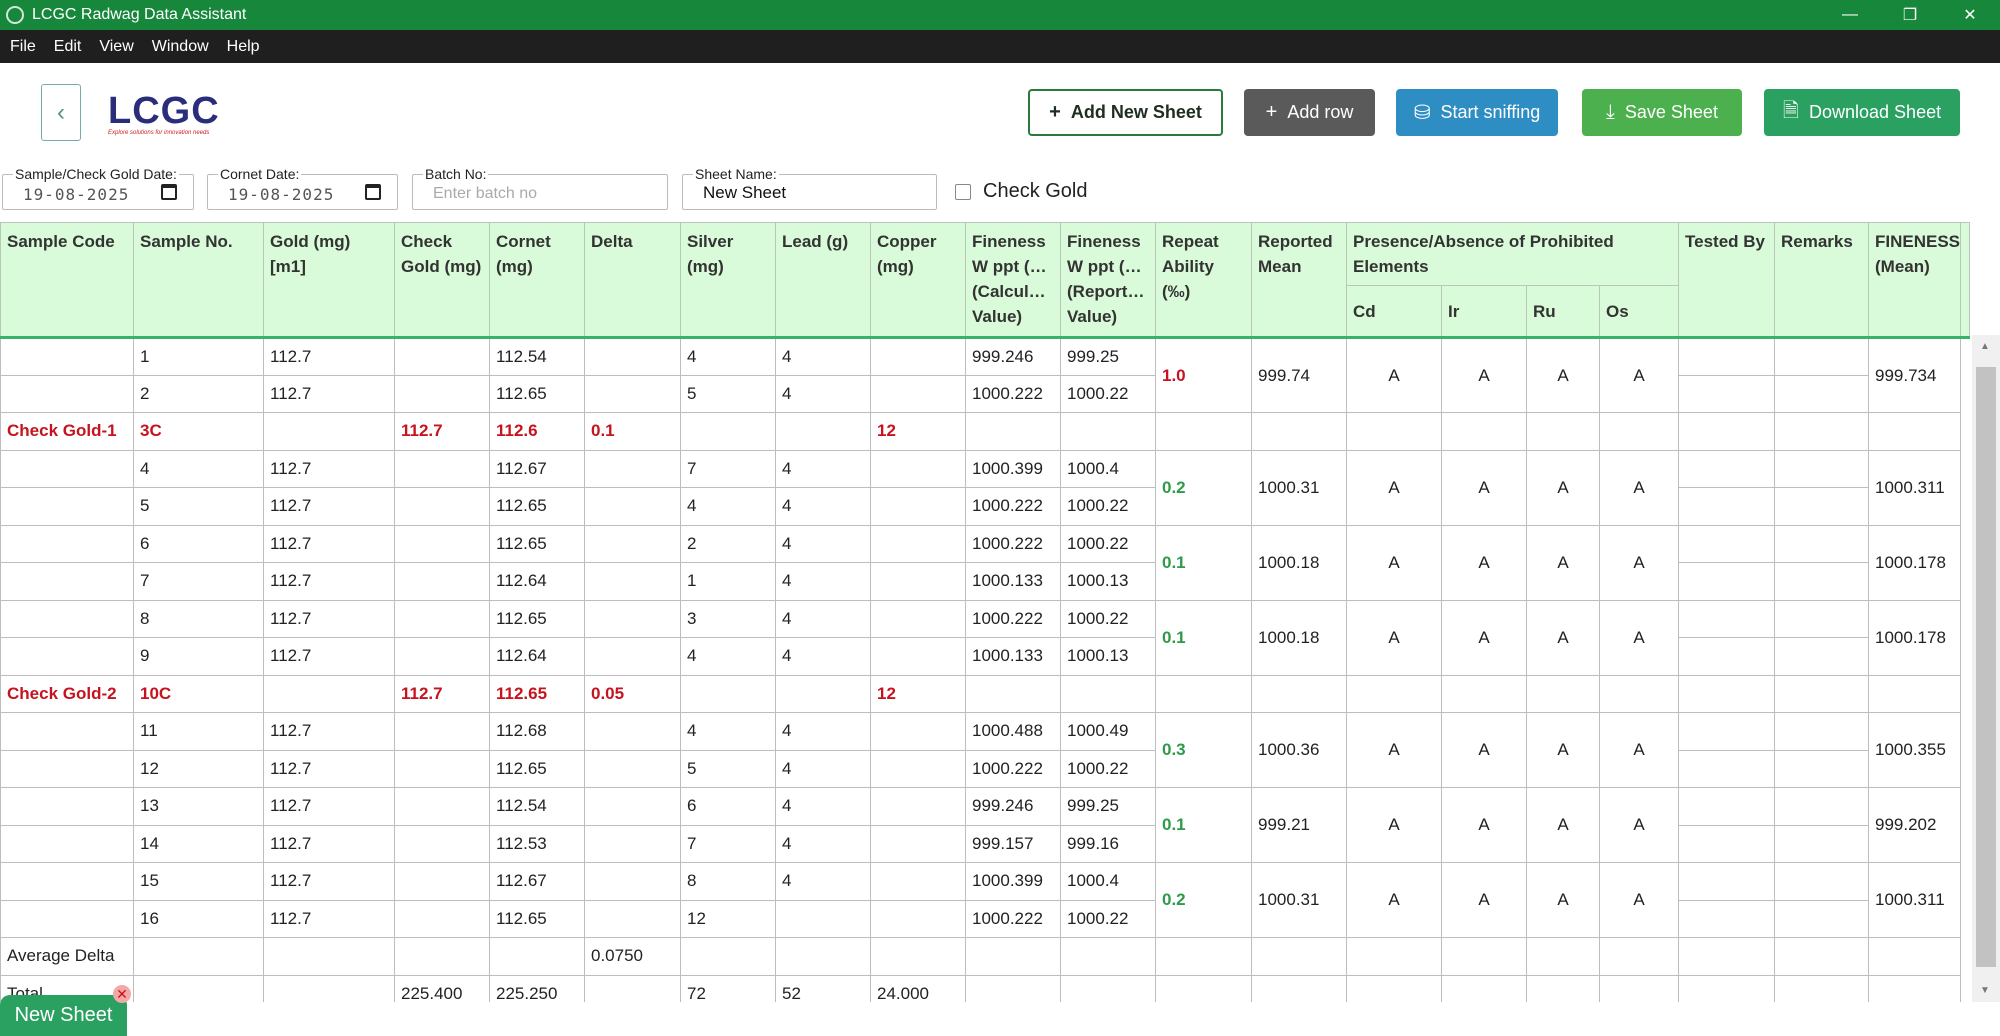 This screenshot has height=1036, width=2000. Describe the element at coordinates (1299, 637) in the screenshot. I see `reported-mean-cell: 1000.18` at that location.